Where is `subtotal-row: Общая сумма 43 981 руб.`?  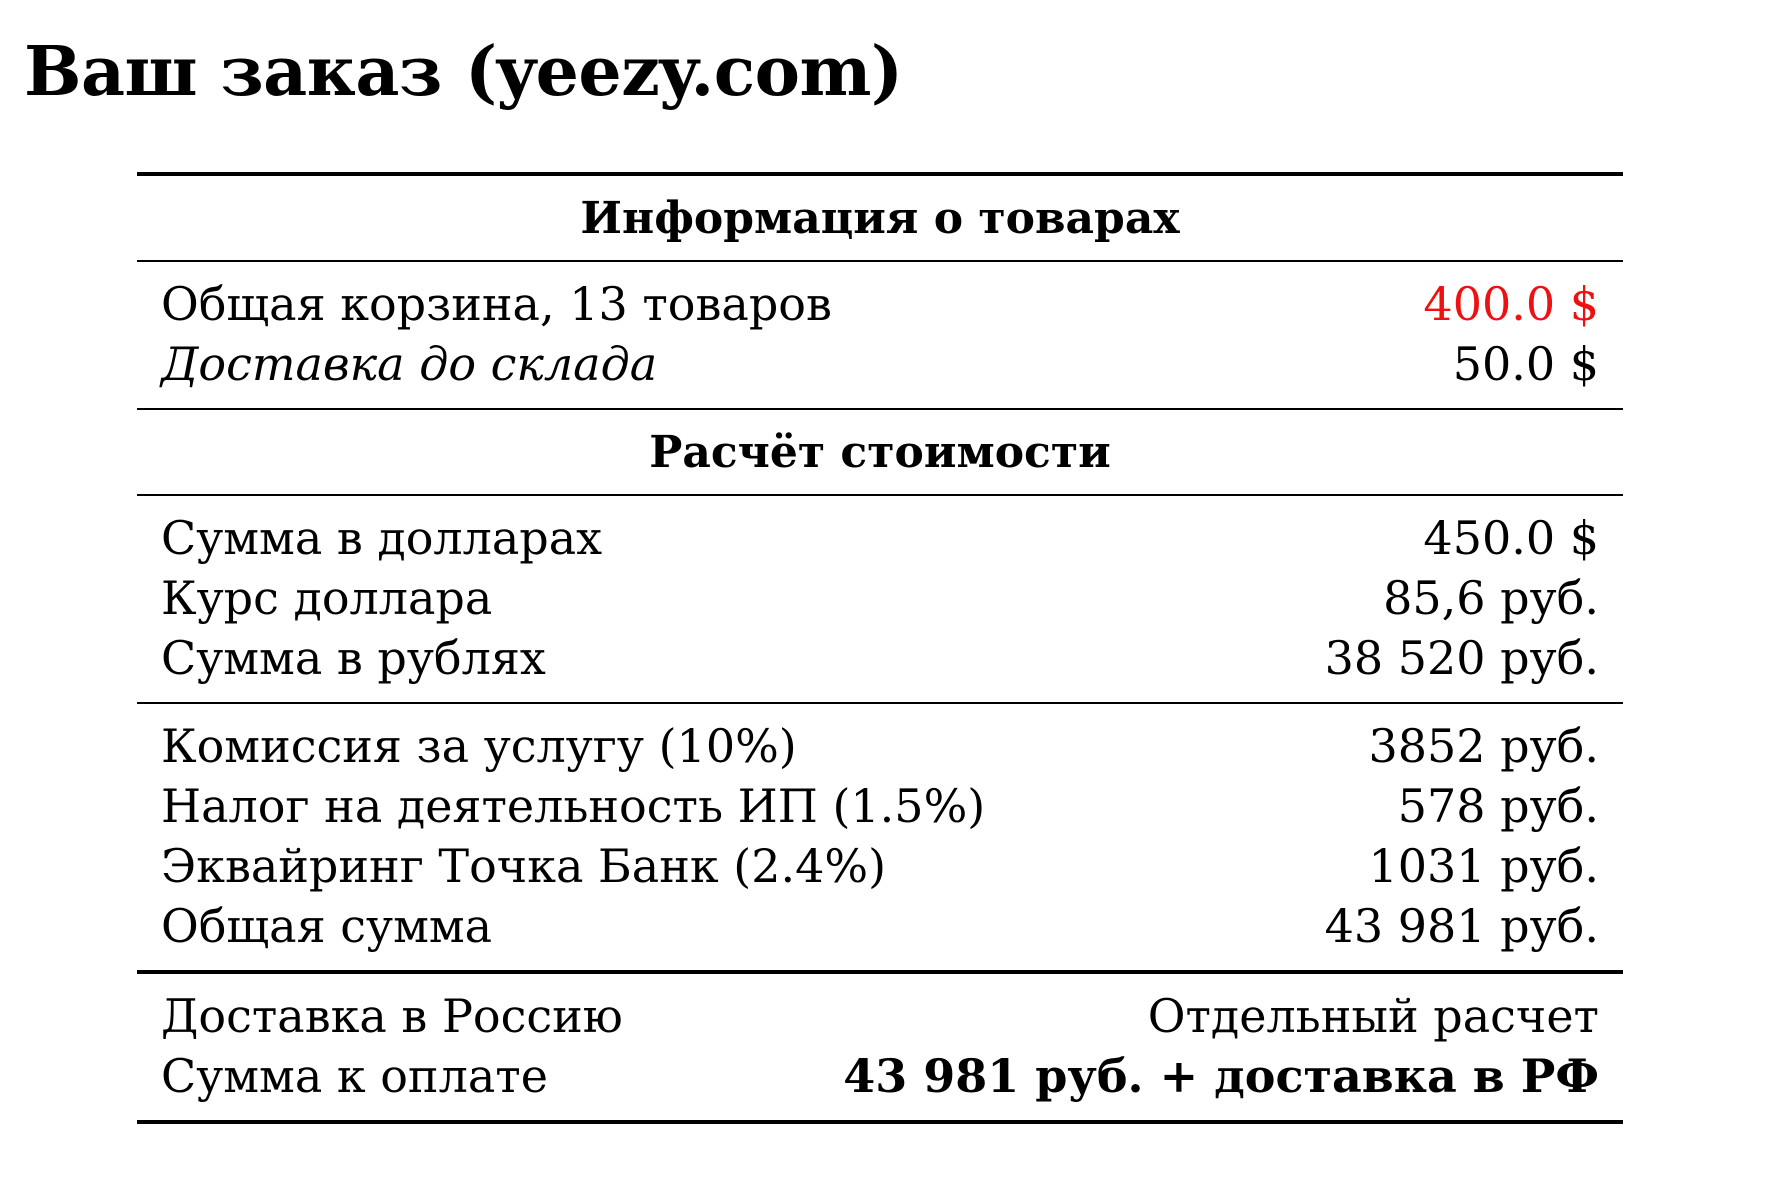 subtotal-row: Общая сумма 43 981 руб. is located at coordinates (880, 926).